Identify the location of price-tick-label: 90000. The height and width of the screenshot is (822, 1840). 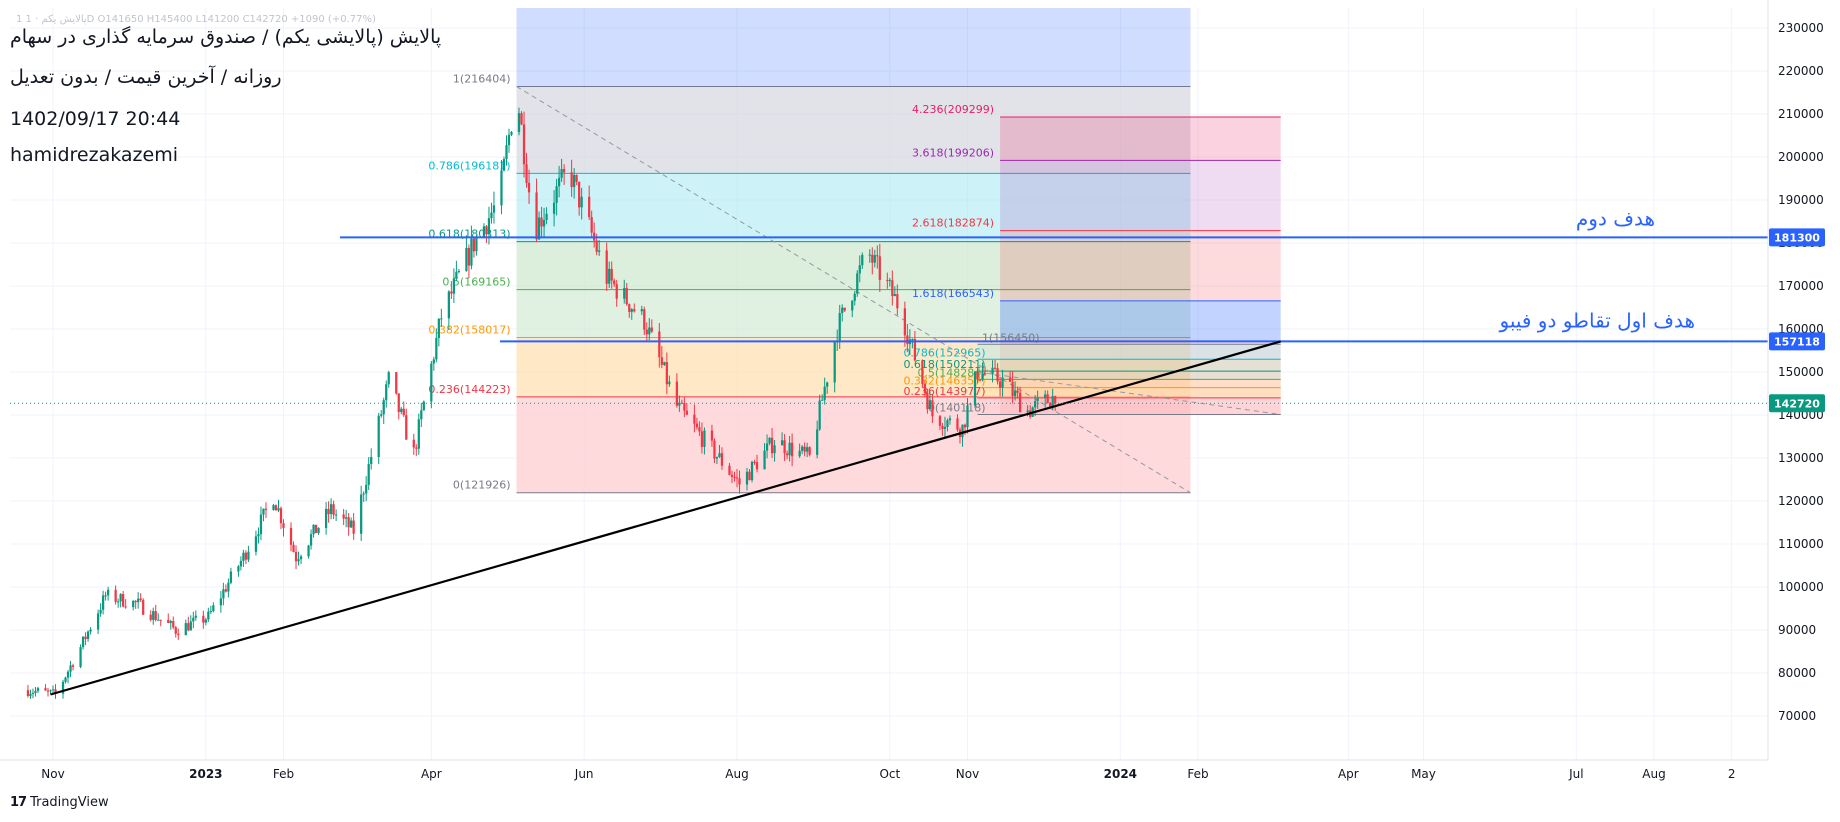
(1797, 630).